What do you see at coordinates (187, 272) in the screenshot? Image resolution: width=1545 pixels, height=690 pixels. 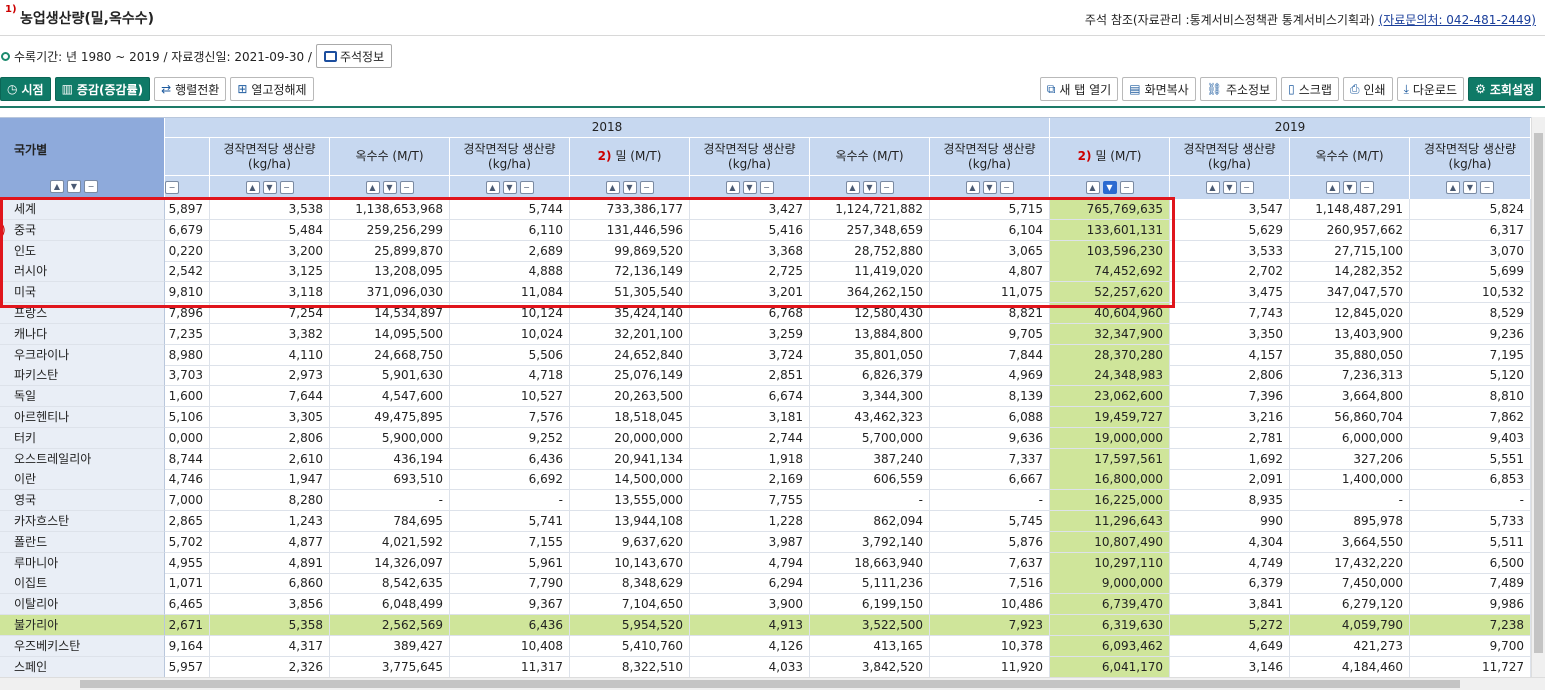 I see `data-cell: 2,542` at bounding box center [187, 272].